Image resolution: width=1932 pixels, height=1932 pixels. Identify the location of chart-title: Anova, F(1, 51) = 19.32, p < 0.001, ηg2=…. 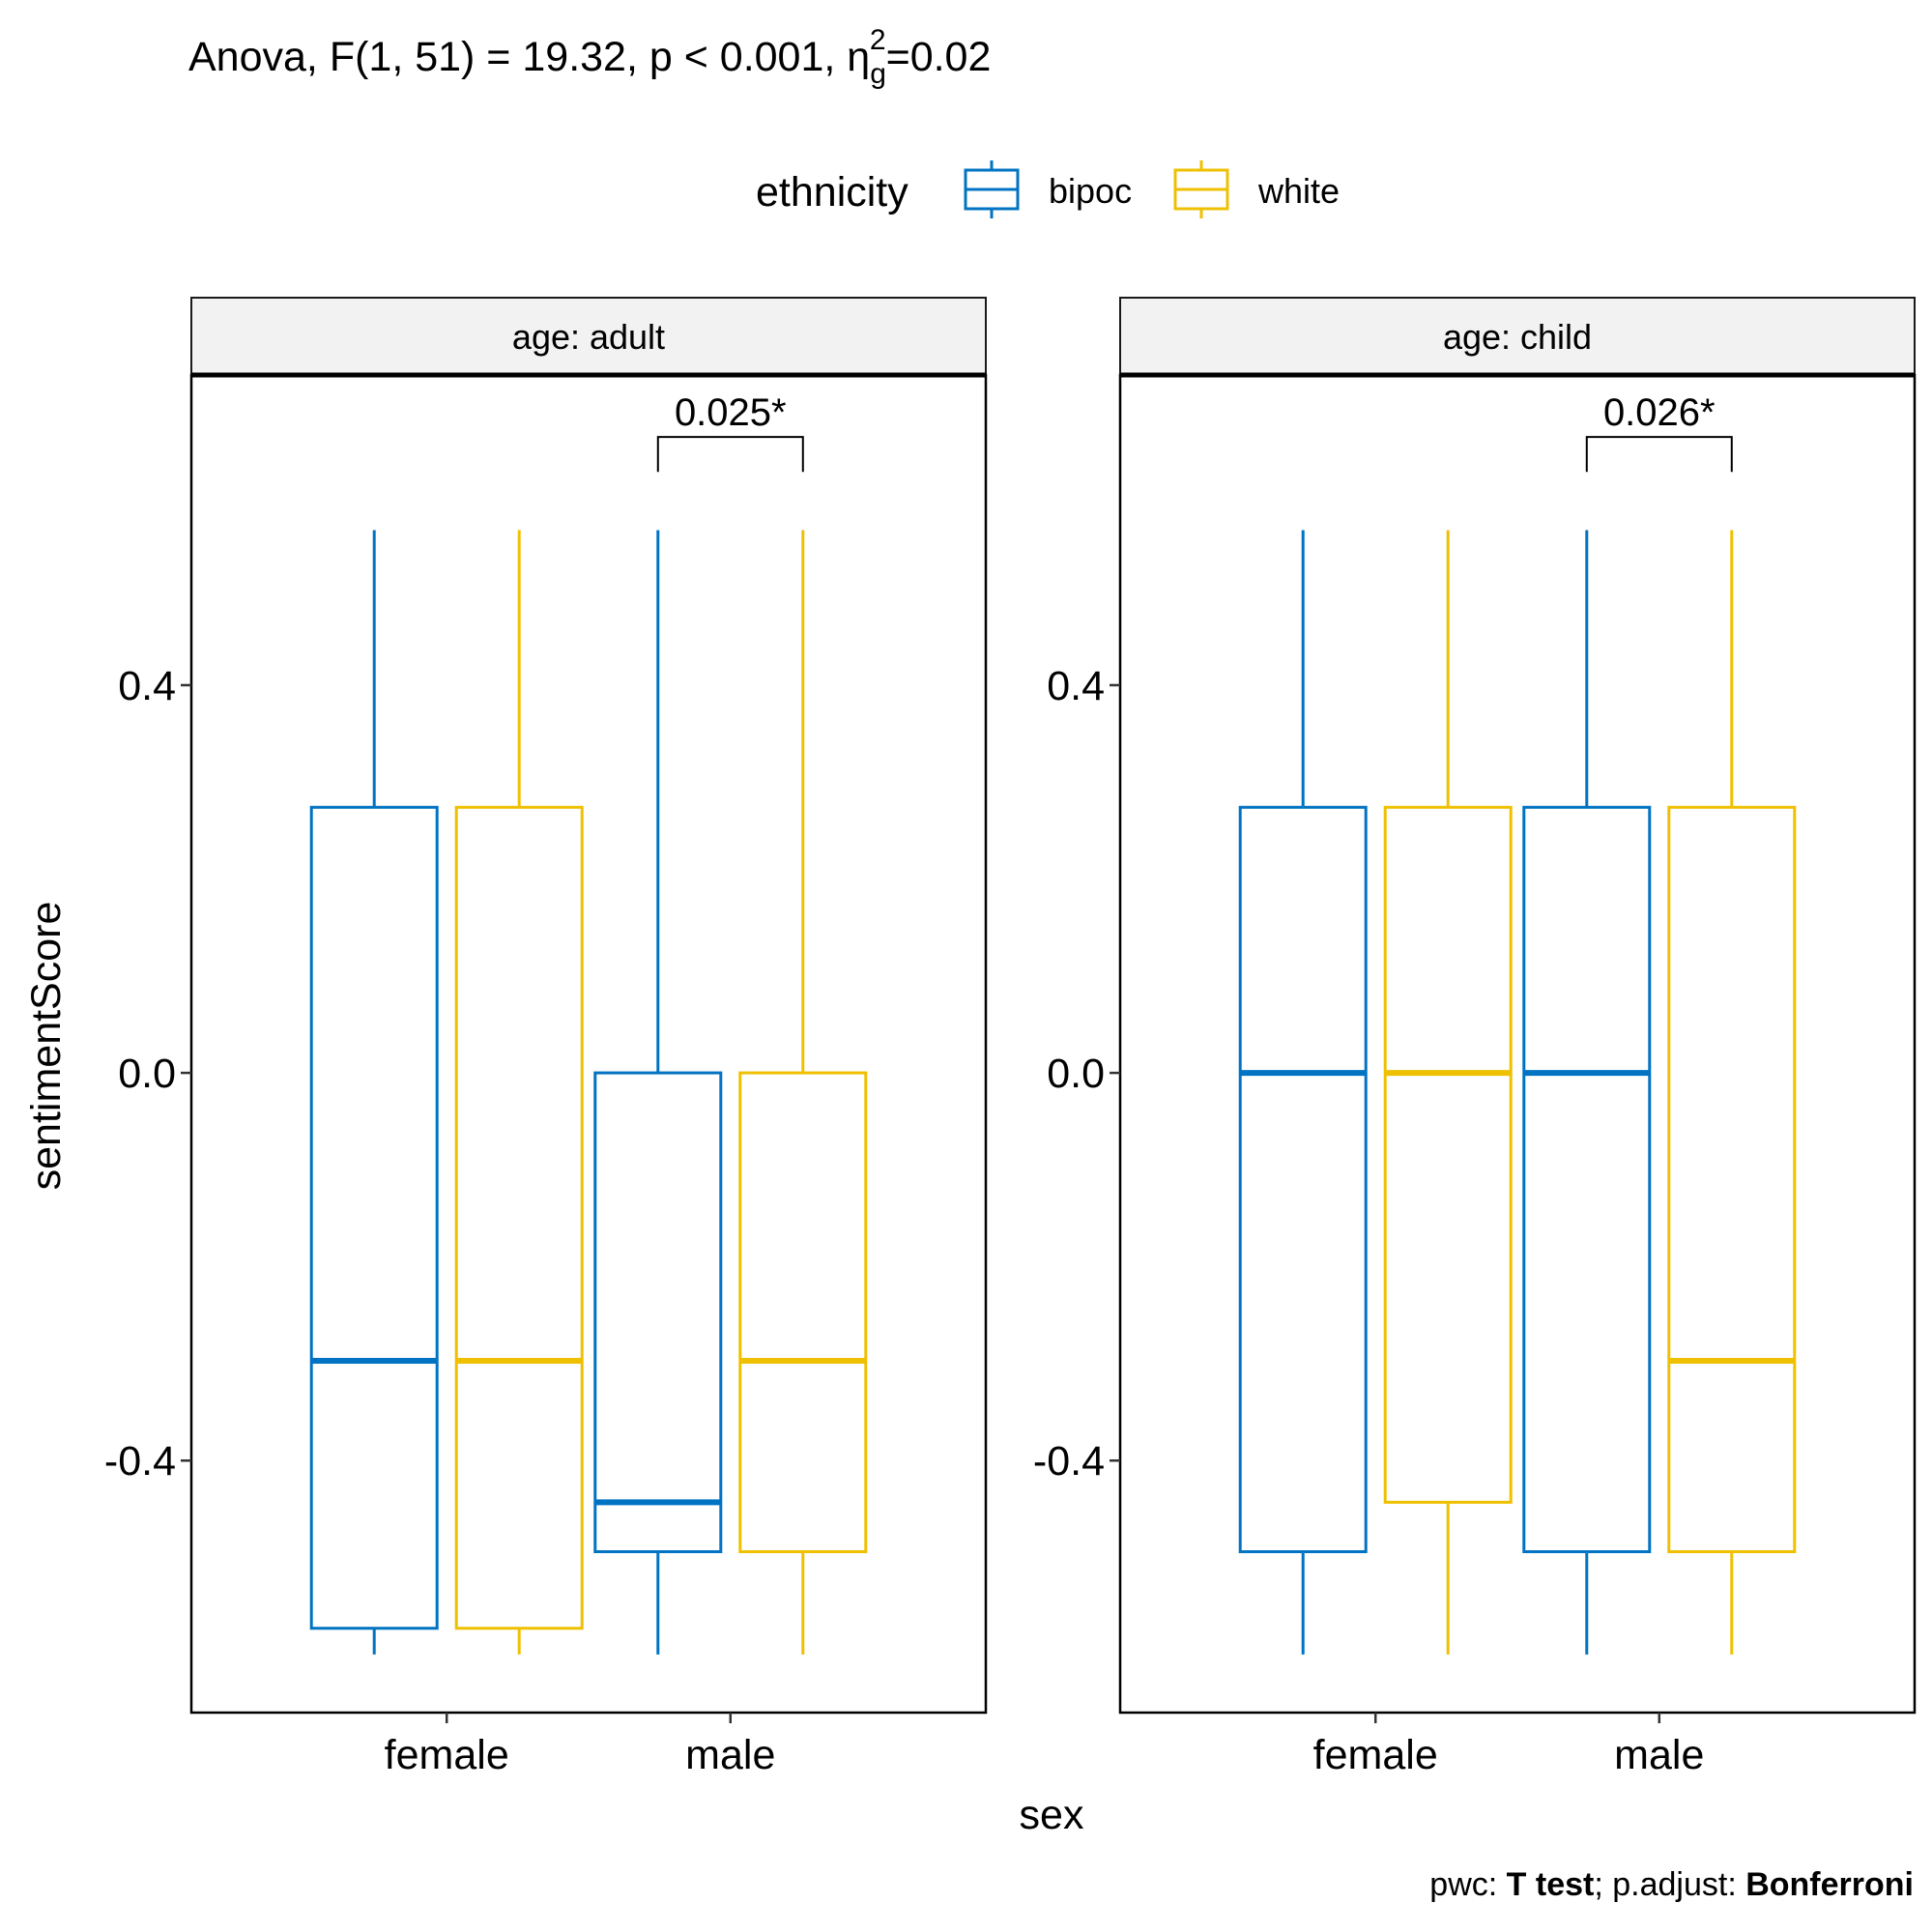
(589, 57).